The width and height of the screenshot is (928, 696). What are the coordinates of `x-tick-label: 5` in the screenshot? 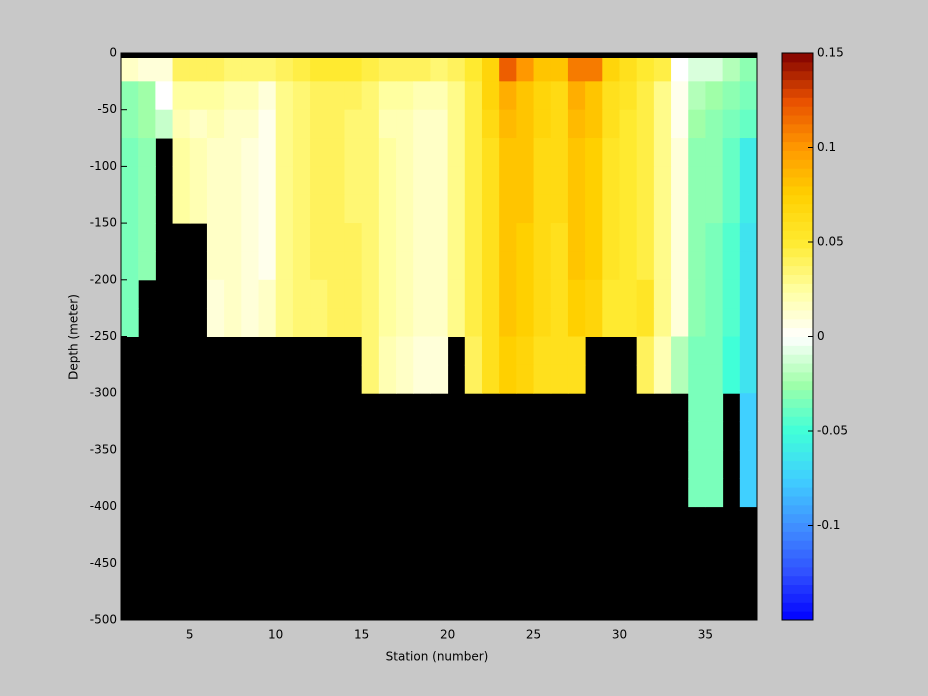 It's located at (190, 635).